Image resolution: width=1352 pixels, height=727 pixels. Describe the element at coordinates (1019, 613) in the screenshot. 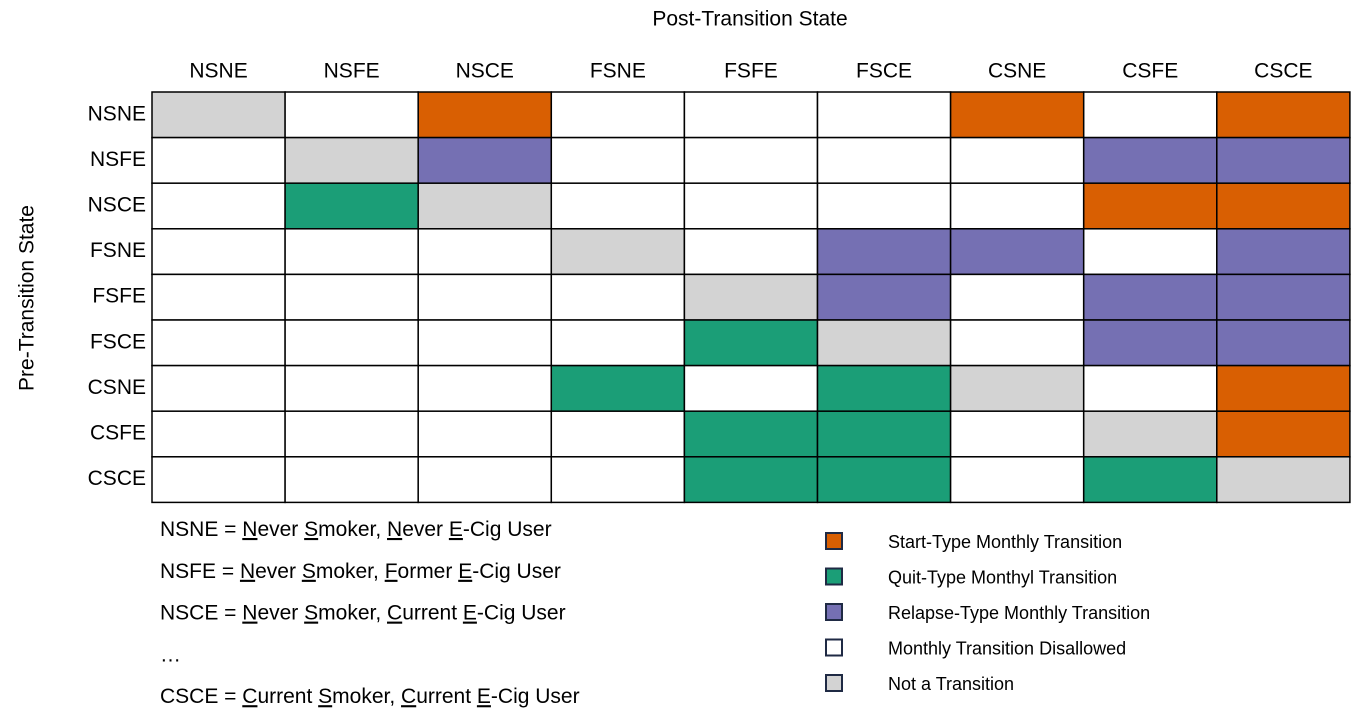

I see `legend-label: Relapse-Type Monthly Transition` at that location.